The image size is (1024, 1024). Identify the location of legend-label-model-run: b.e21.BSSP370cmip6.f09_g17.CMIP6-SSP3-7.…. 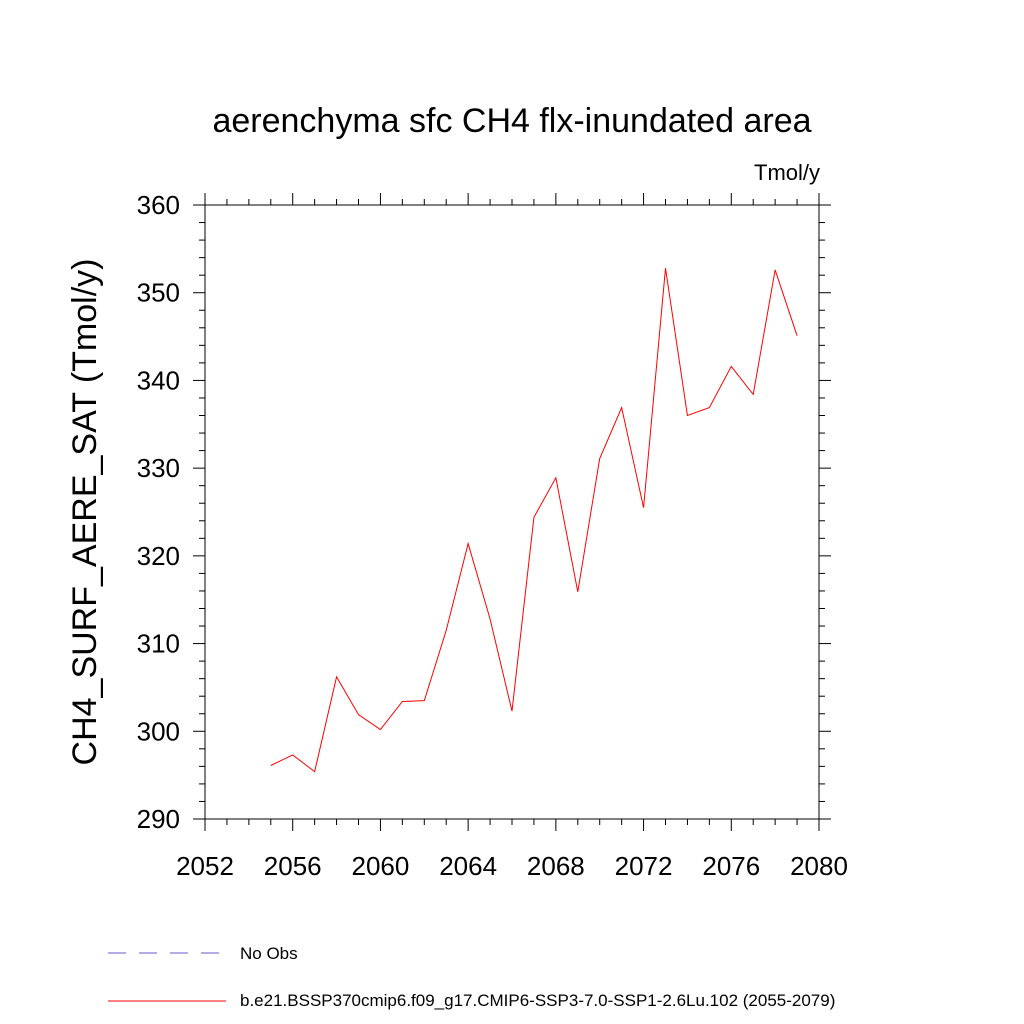
(537, 1000).